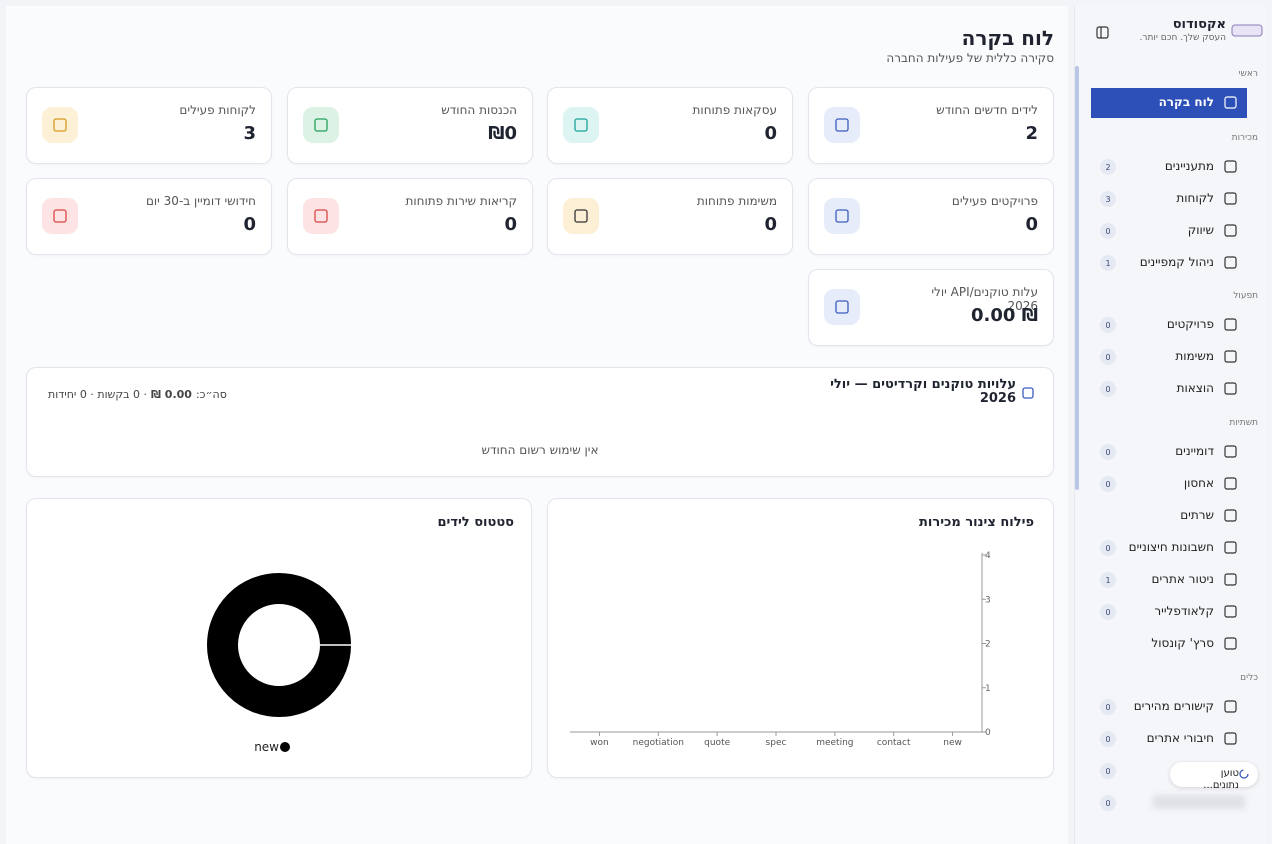 Image resolution: width=1272 pixels, height=844 pixels. Describe the element at coordinates (923, 391) in the screenshot. I see `usage-title: עלויות טוקנים וקרדיטים — יולי 2026` at that location.